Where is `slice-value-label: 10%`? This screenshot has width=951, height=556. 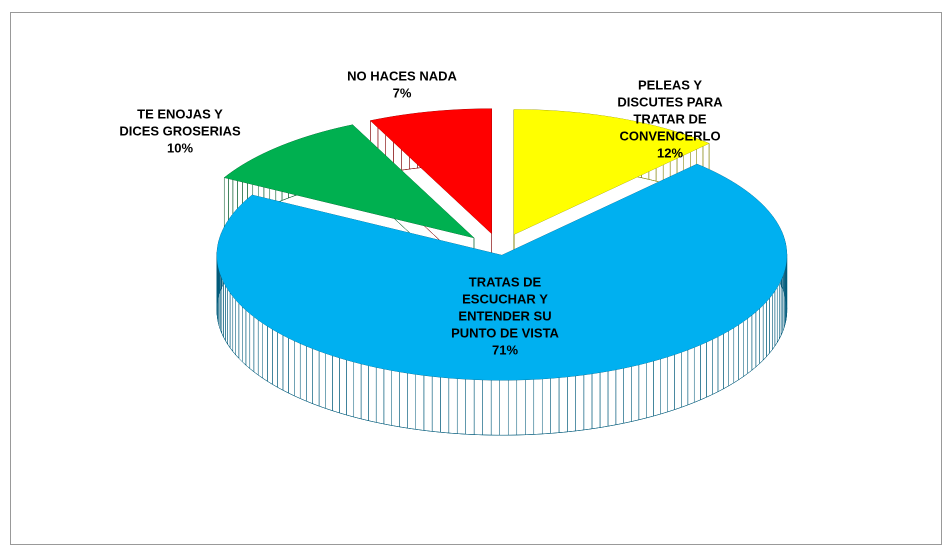
slice-value-label: 10% is located at coordinates (180, 147).